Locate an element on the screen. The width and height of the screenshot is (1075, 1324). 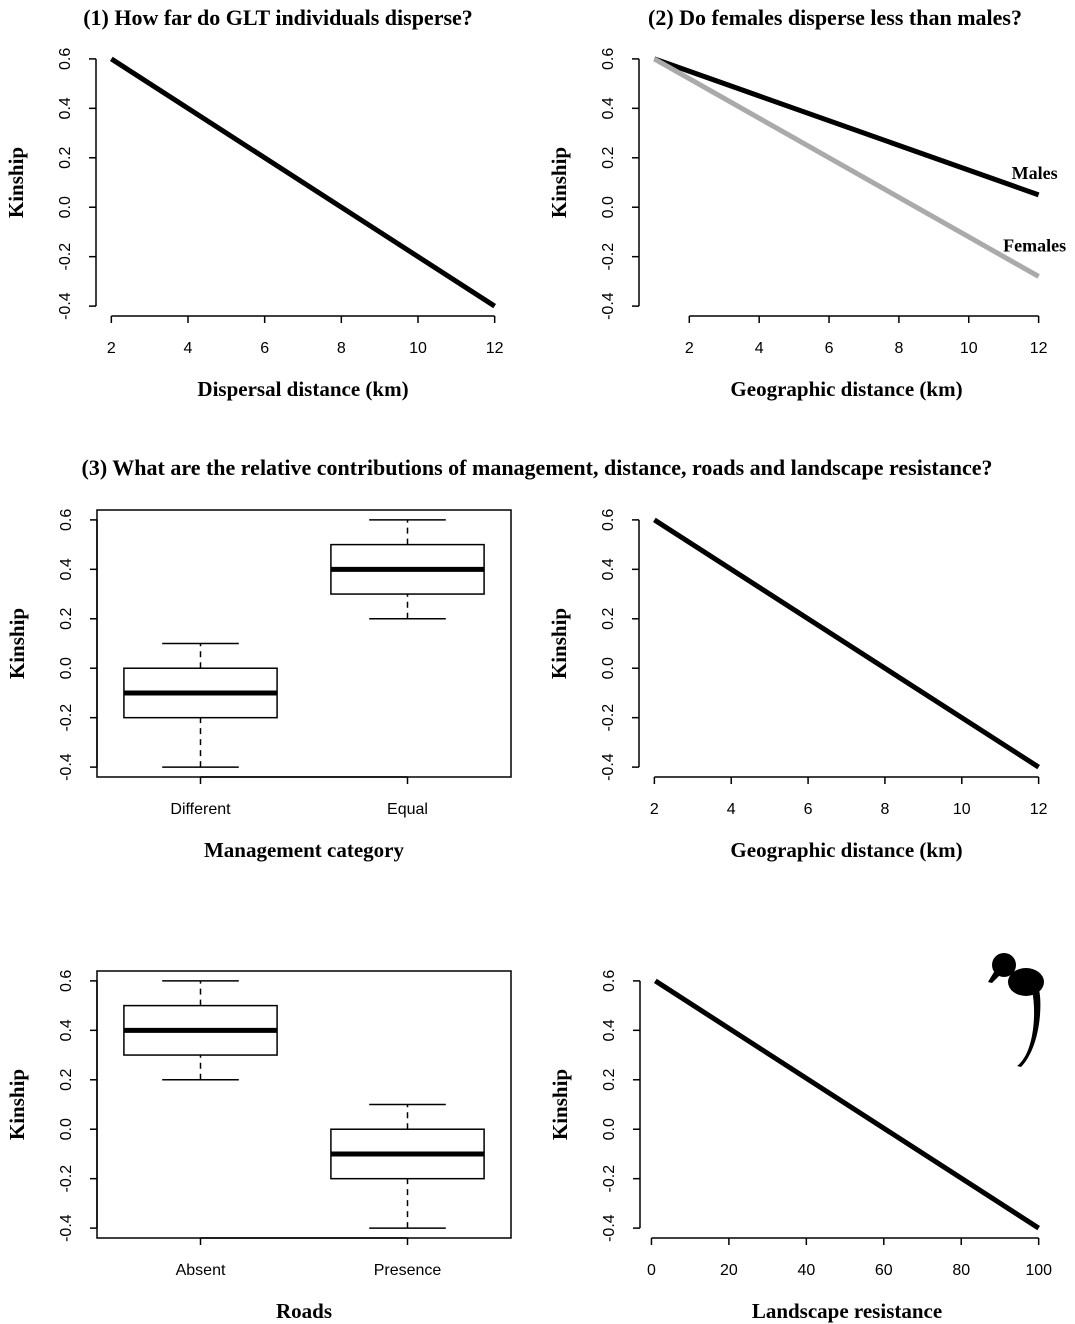
x-tick-label: 100 is located at coordinates (1038, 1270).